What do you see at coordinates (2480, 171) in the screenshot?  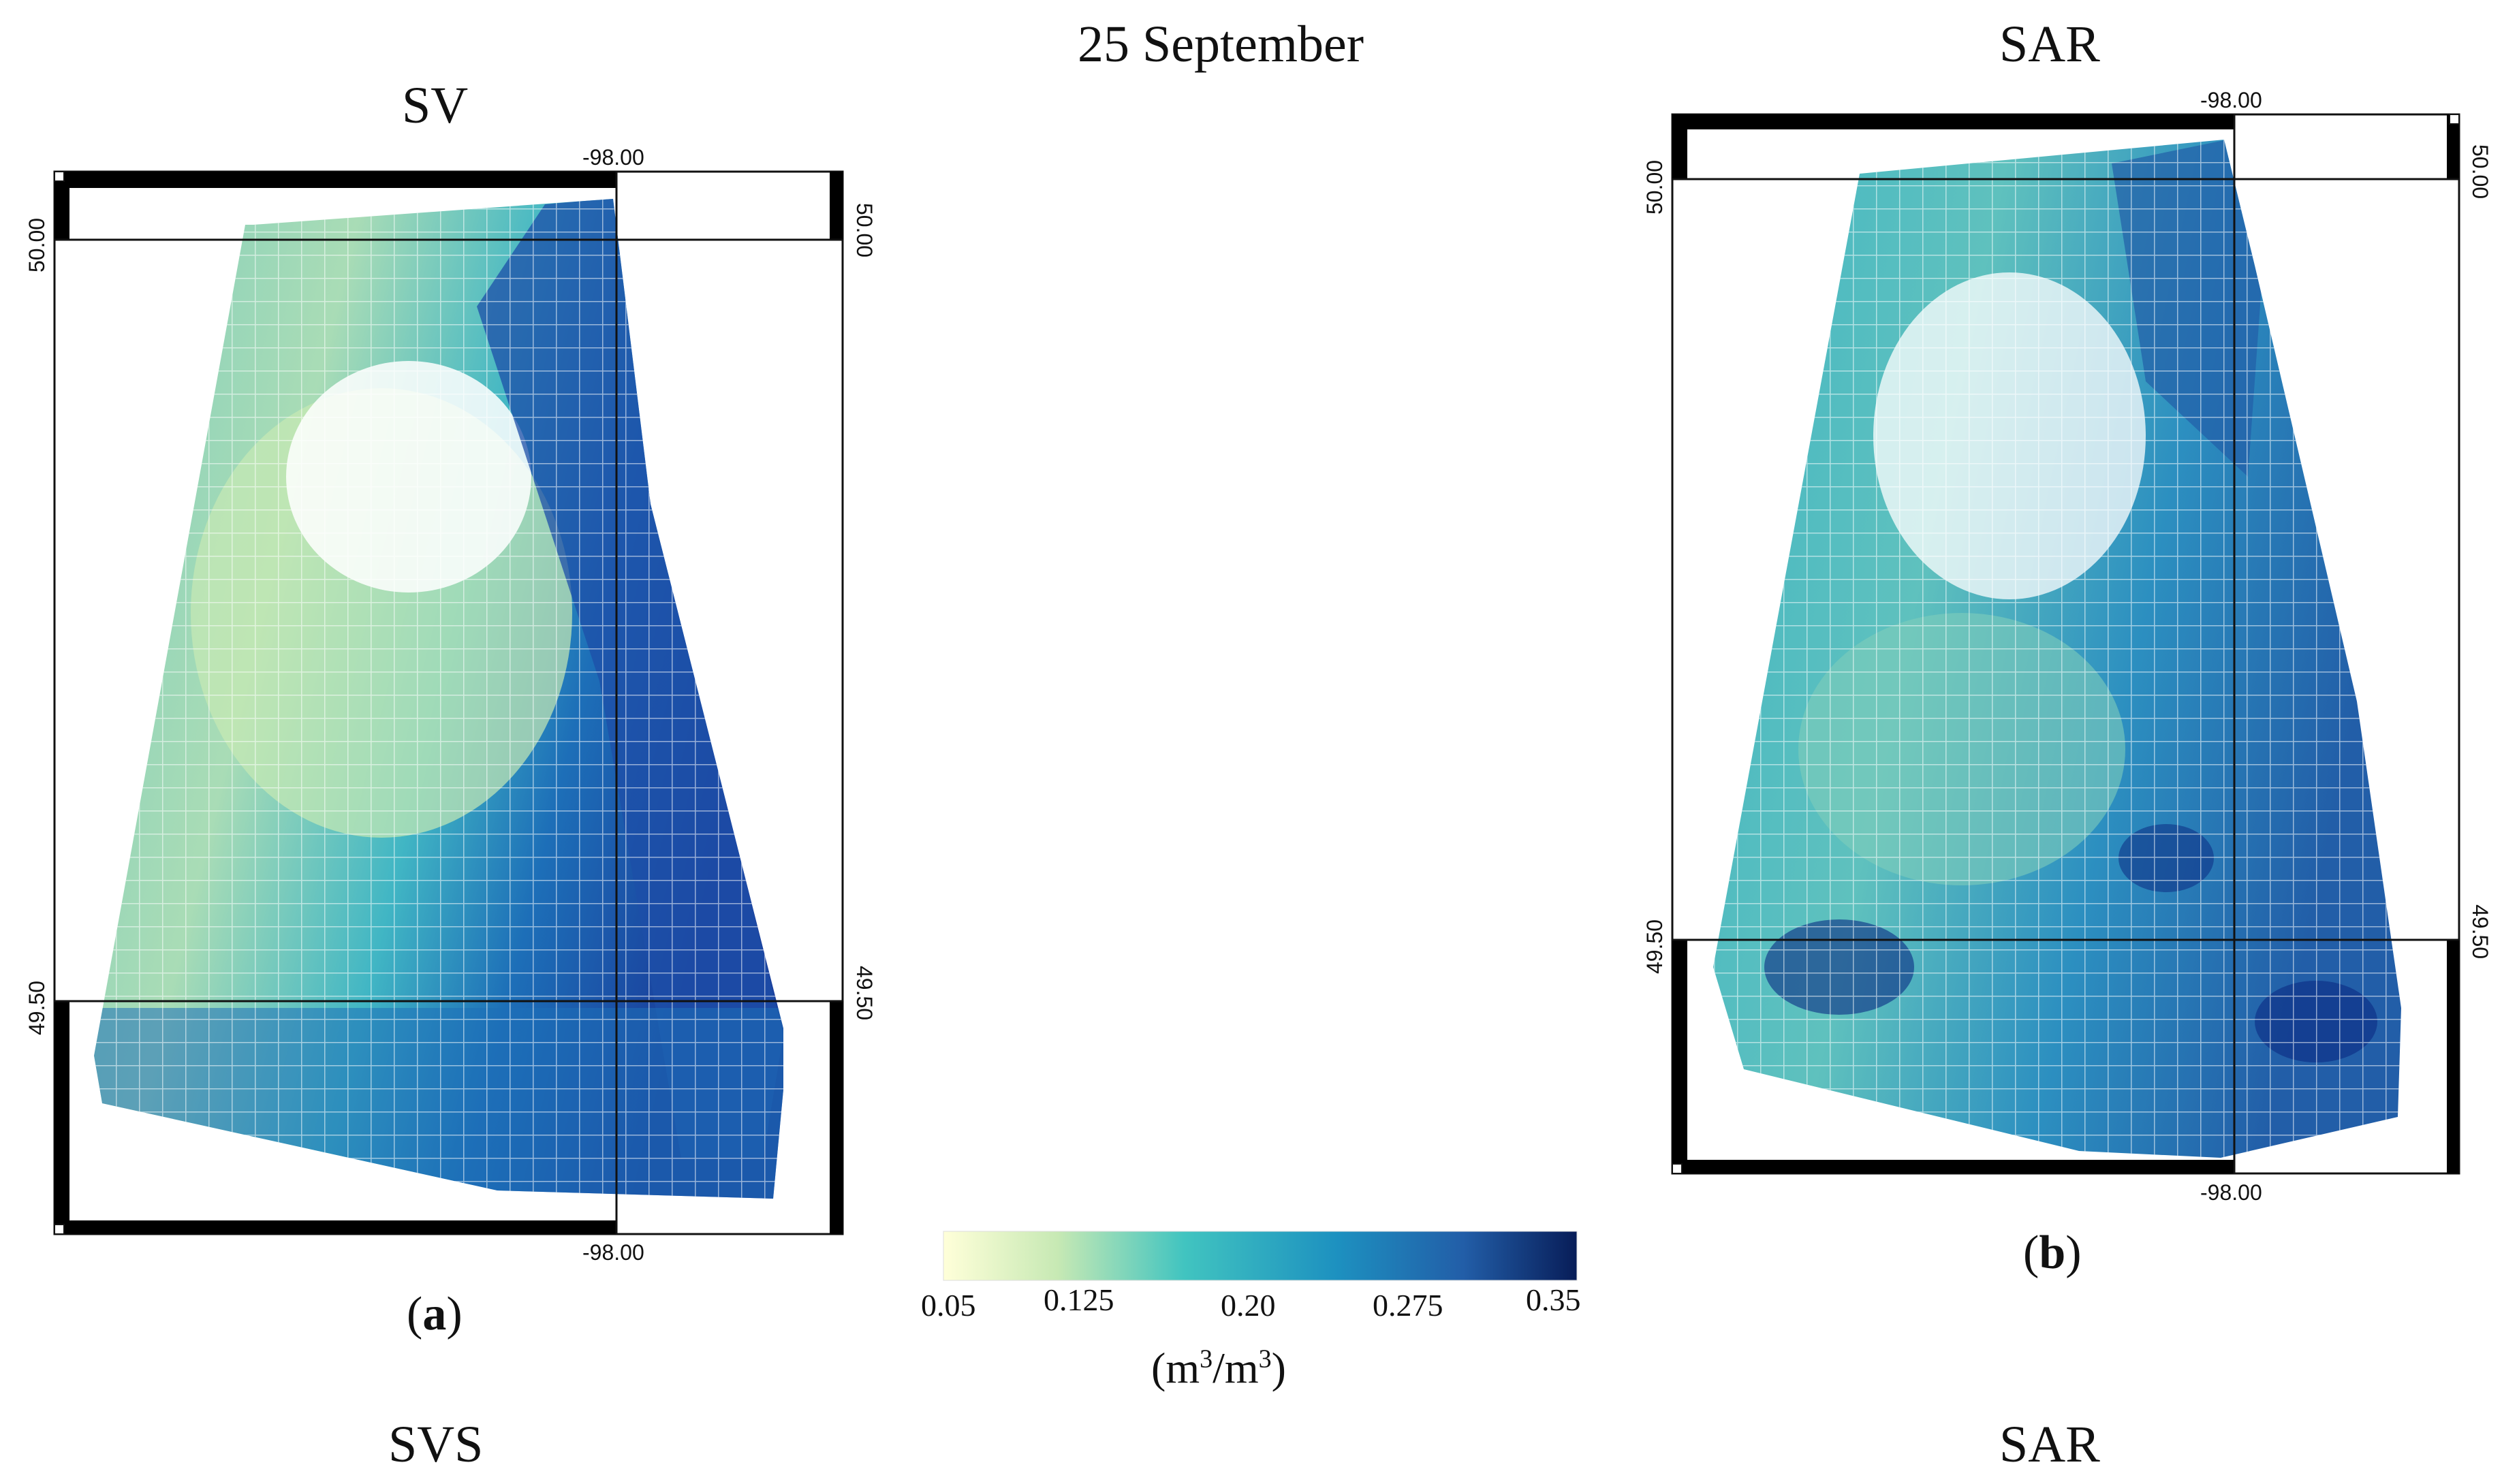 I see `panel-b-lat-top-right-label: 50.00` at bounding box center [2480, 171].